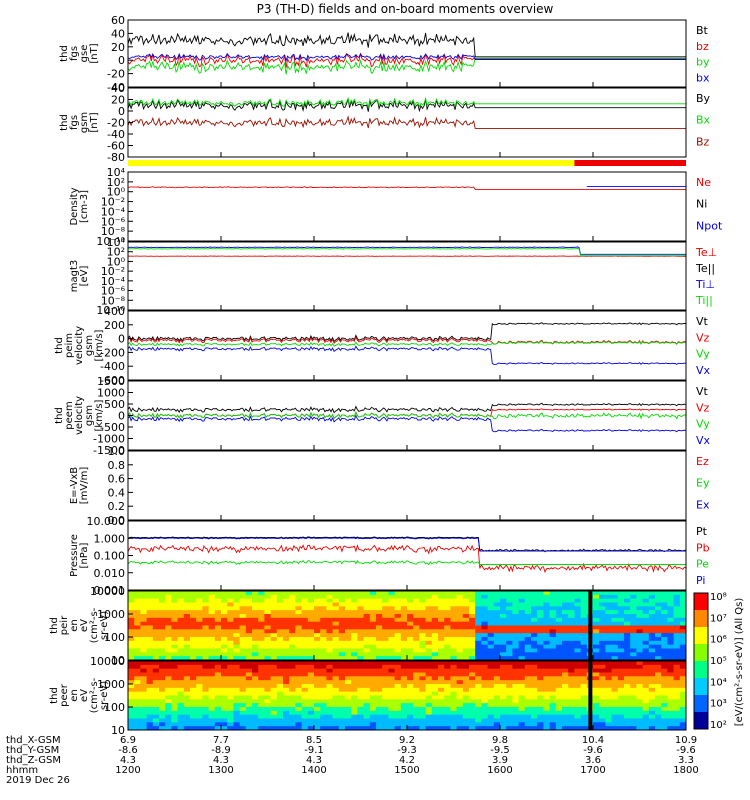  Describe the element at coordinates (128, 760) in the screenshot. I see `x-row-value: 4.3` at that location.